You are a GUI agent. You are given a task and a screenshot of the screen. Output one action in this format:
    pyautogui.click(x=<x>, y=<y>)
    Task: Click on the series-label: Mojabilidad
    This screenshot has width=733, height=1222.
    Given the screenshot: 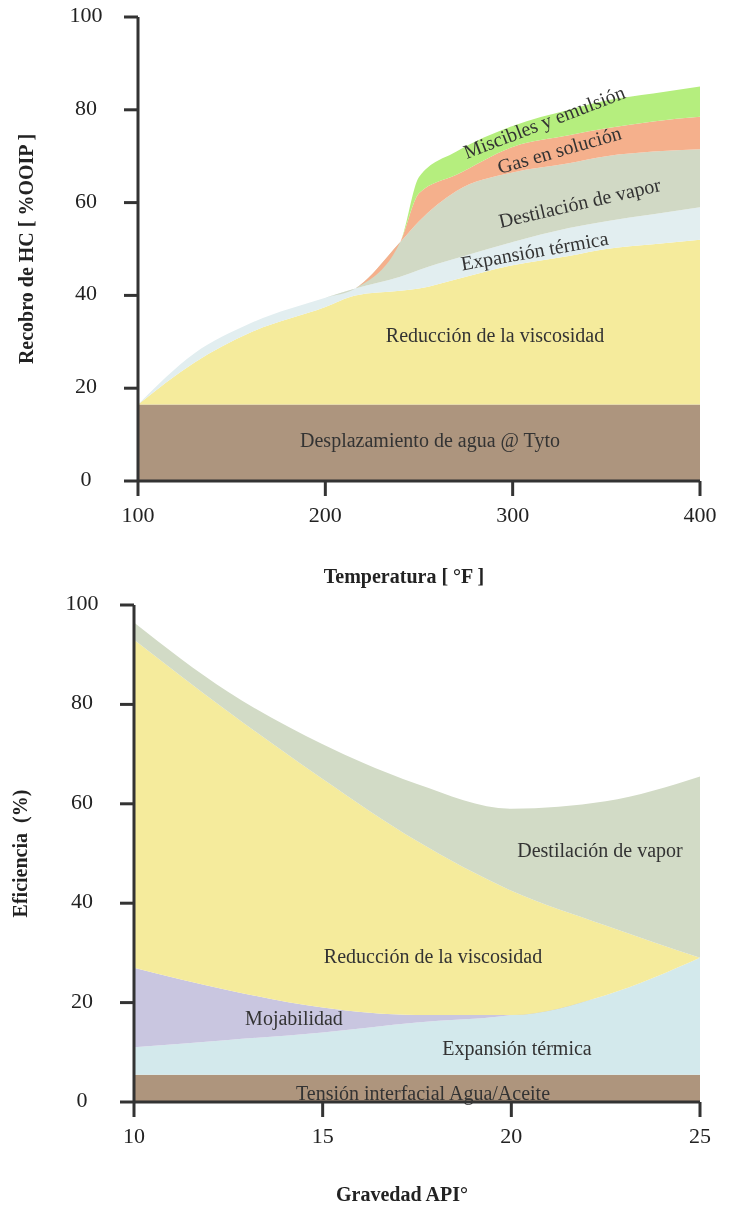 What is the action you would take?
    pyautogui.click(x=294, y=1018)
    